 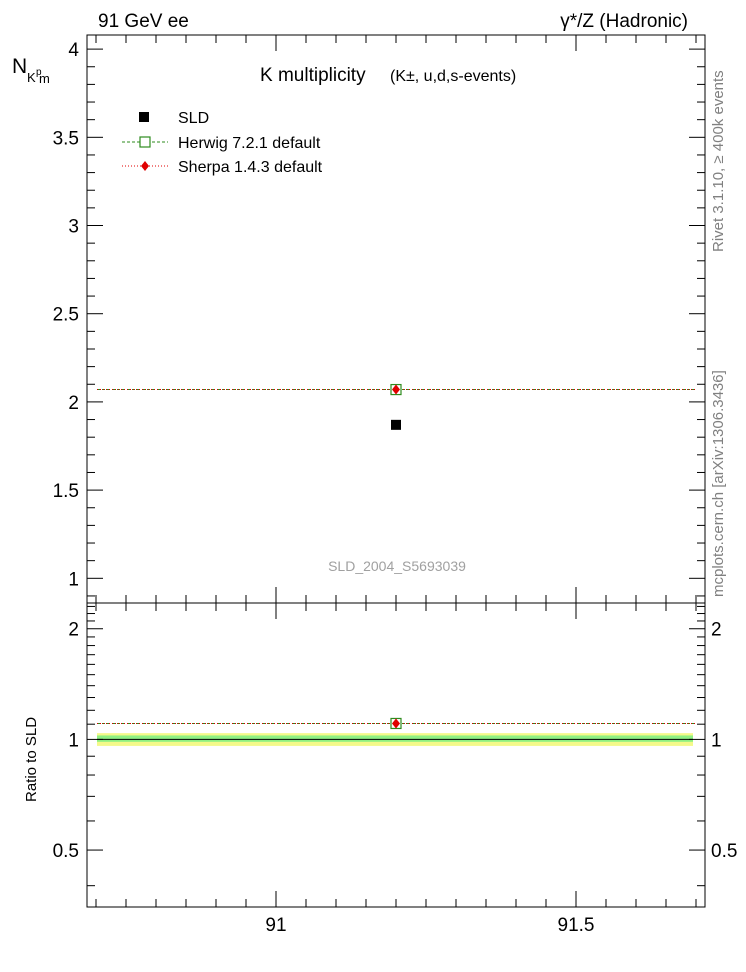 What do you see at coordinates (718, 483) in the screenshot?
I see `mcplots-label: mcplots.cern.ch [arXiv:1306.3436]` at bounding box center [718, 483].